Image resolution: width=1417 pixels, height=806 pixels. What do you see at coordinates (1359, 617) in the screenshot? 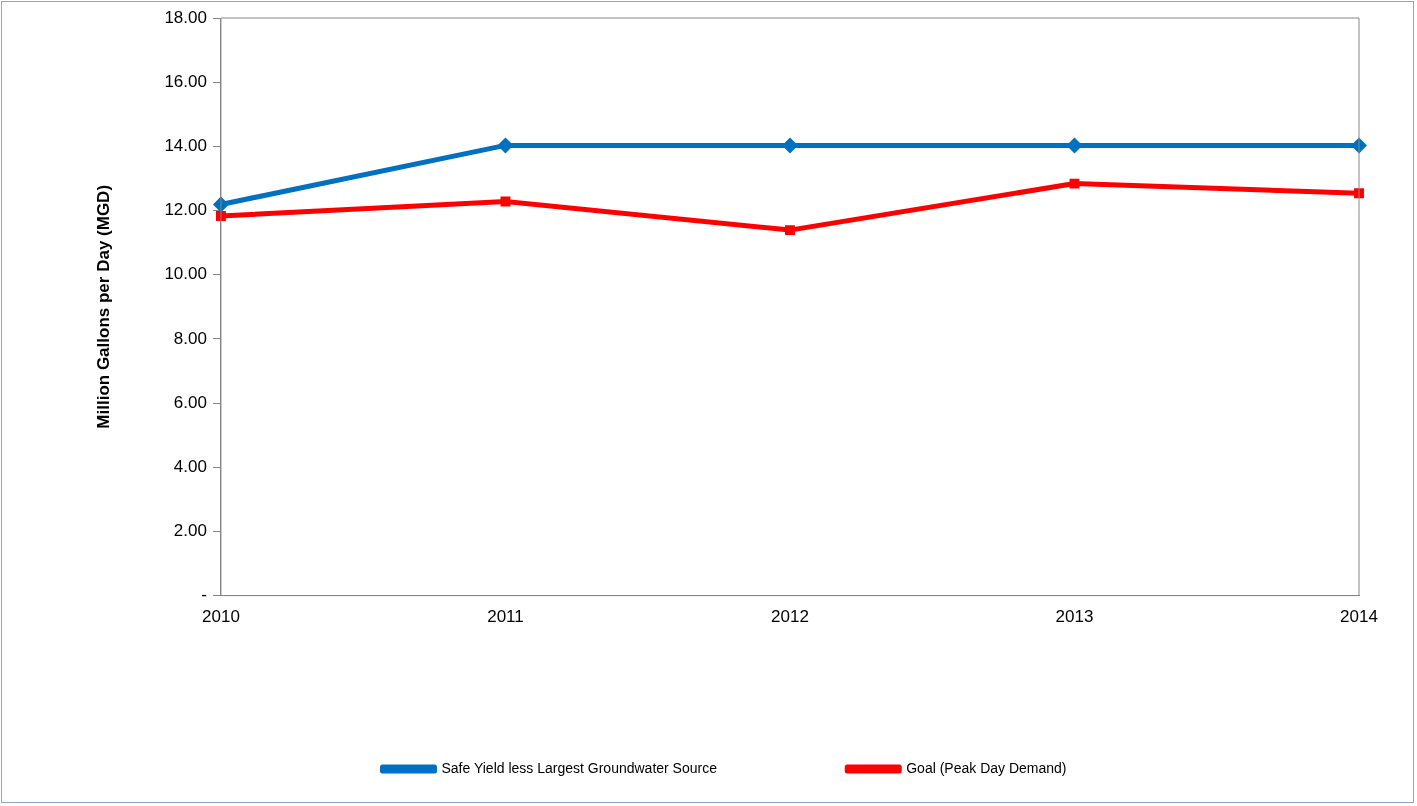
I see `x-tick-label: 2014` at bounding box center [1359, 617].